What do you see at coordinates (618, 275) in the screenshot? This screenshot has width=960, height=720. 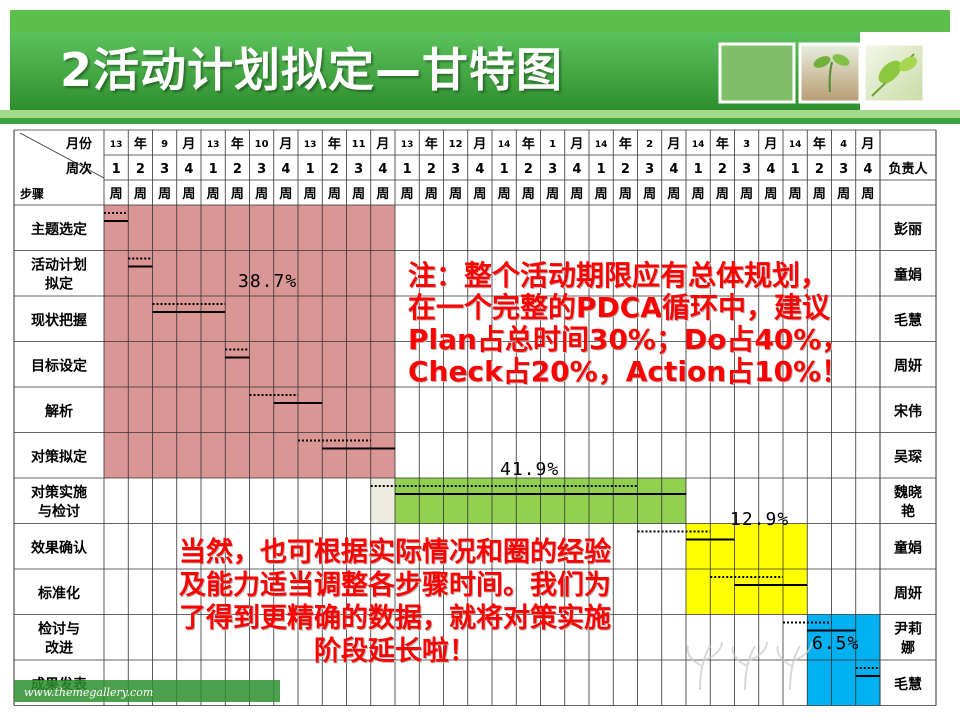 I see `pdca-note-line: 注：整个活动期限应有总体规划，` at bounding box center [618, 275].